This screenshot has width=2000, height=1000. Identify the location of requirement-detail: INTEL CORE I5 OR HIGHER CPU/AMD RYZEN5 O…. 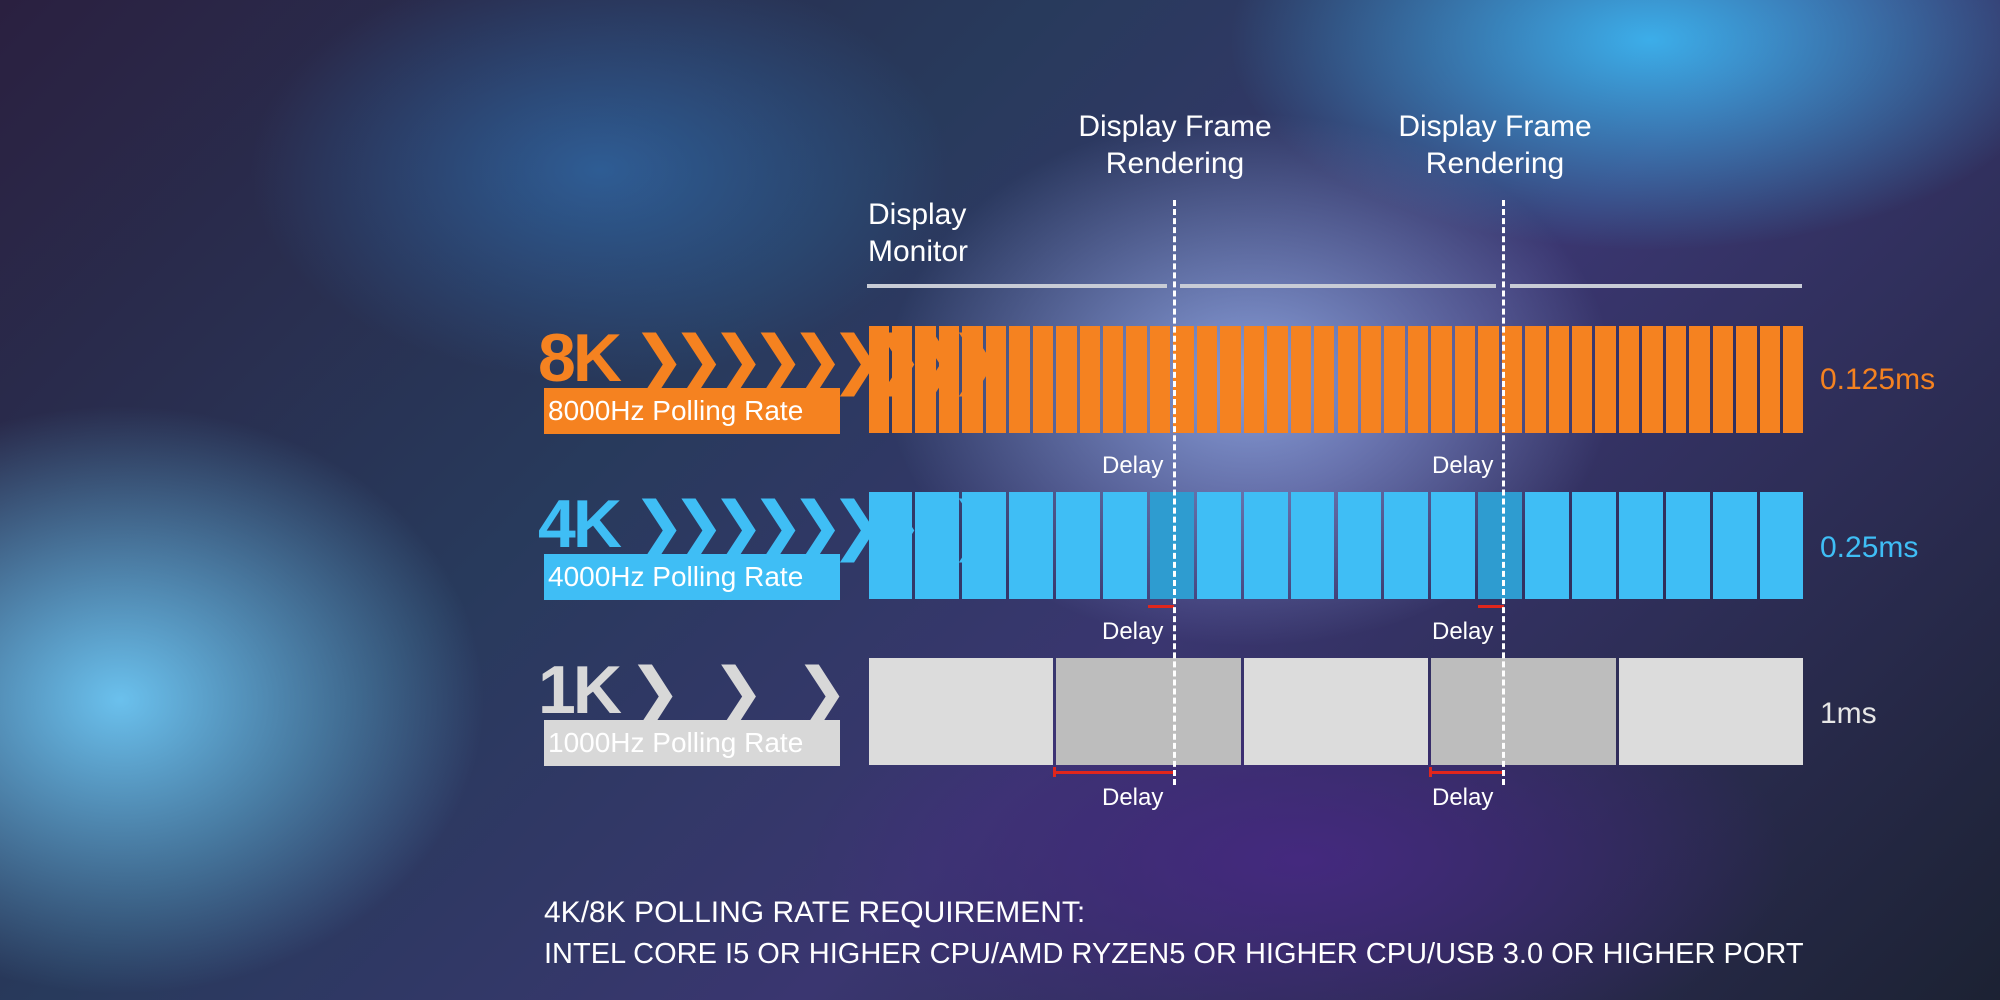
(1174, 954).